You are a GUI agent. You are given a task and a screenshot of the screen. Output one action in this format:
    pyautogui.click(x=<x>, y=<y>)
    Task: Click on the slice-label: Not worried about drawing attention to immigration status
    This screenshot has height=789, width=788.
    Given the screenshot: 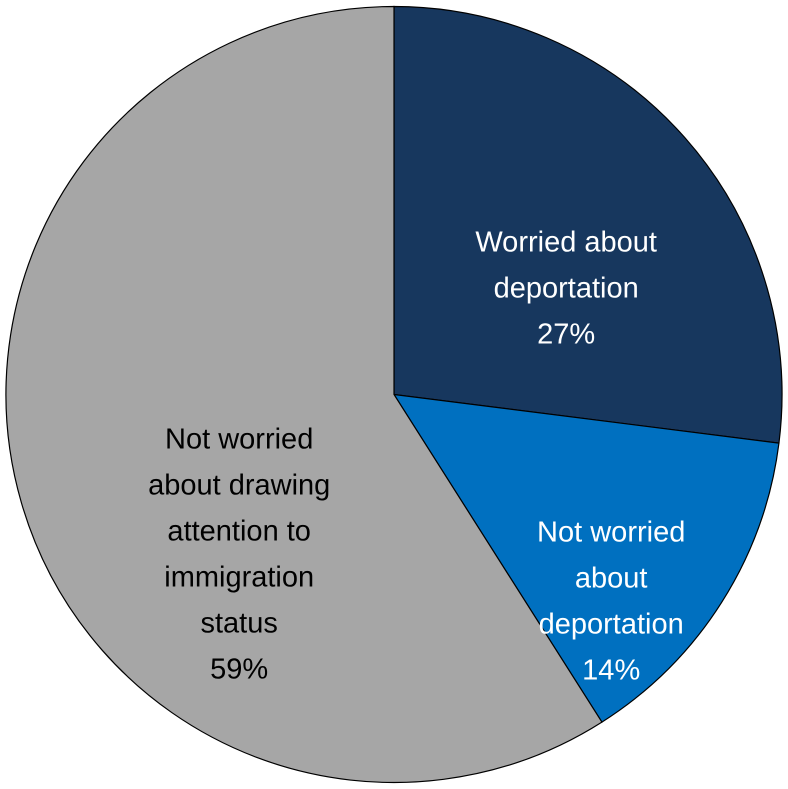 What is the action you would take?
    pyautogui.click(x=239, y=531)
    